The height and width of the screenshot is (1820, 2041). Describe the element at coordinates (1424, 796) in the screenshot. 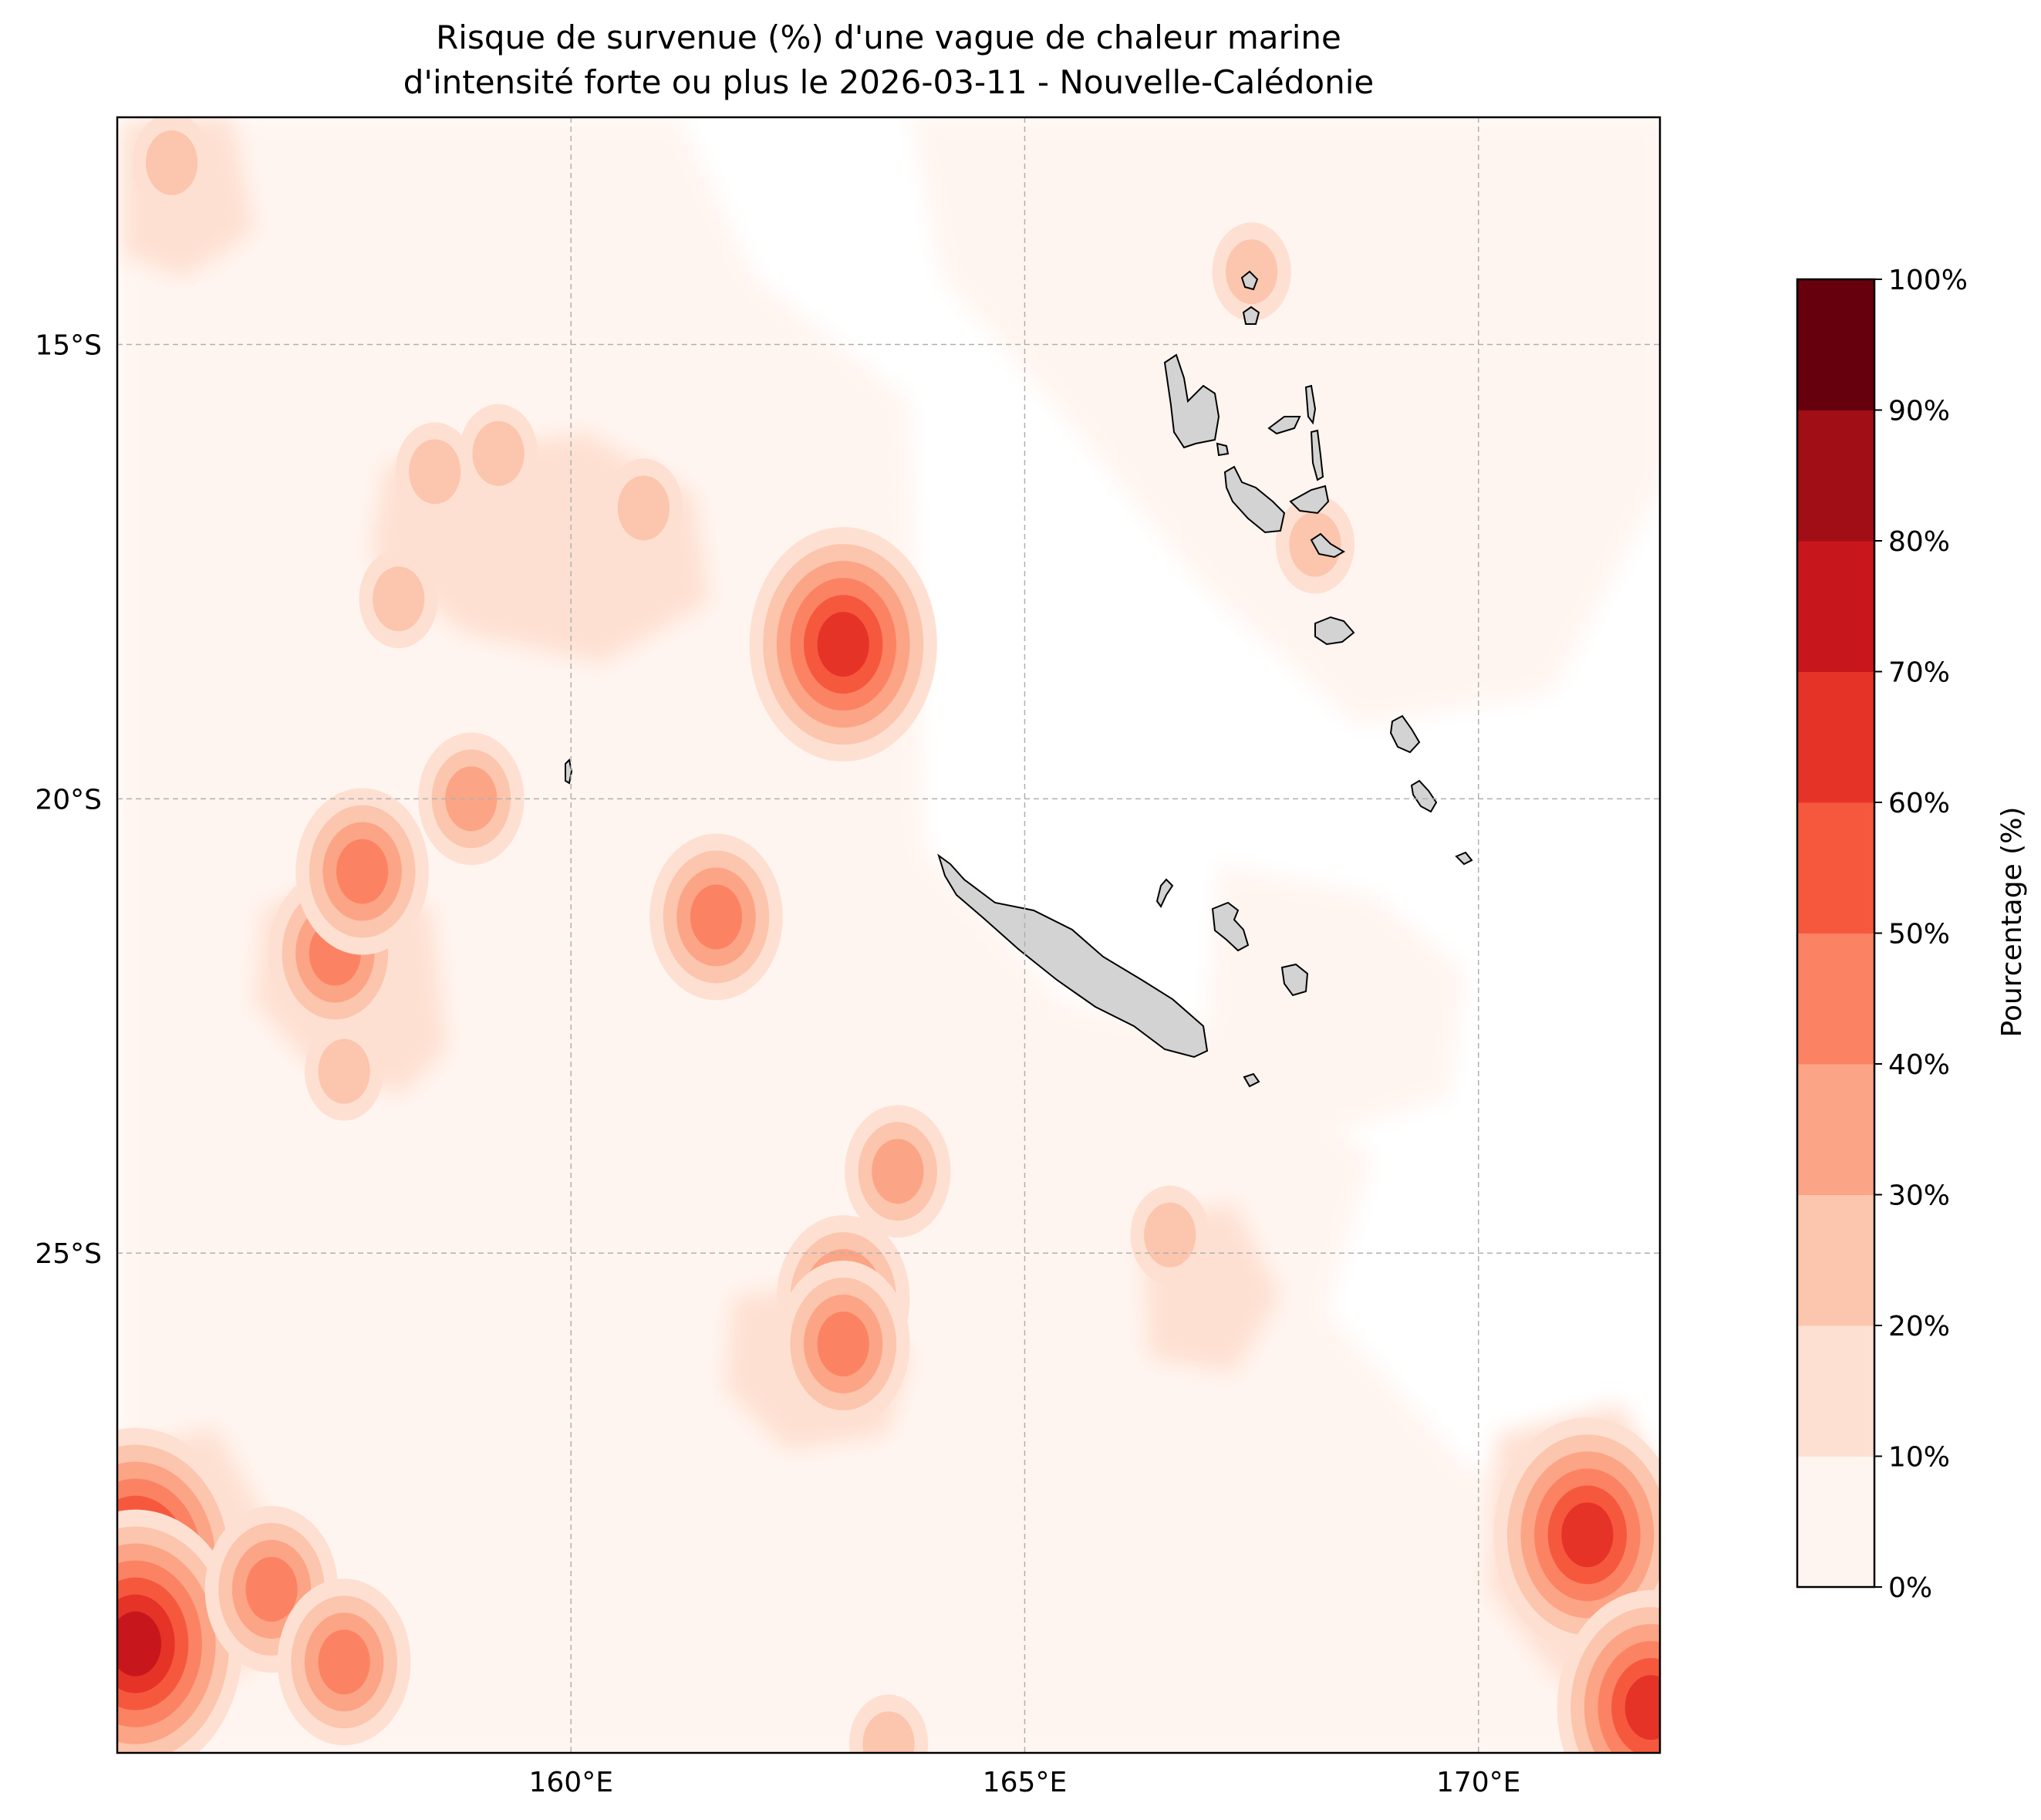

I see `island-vanuatu-tanna` at that location.